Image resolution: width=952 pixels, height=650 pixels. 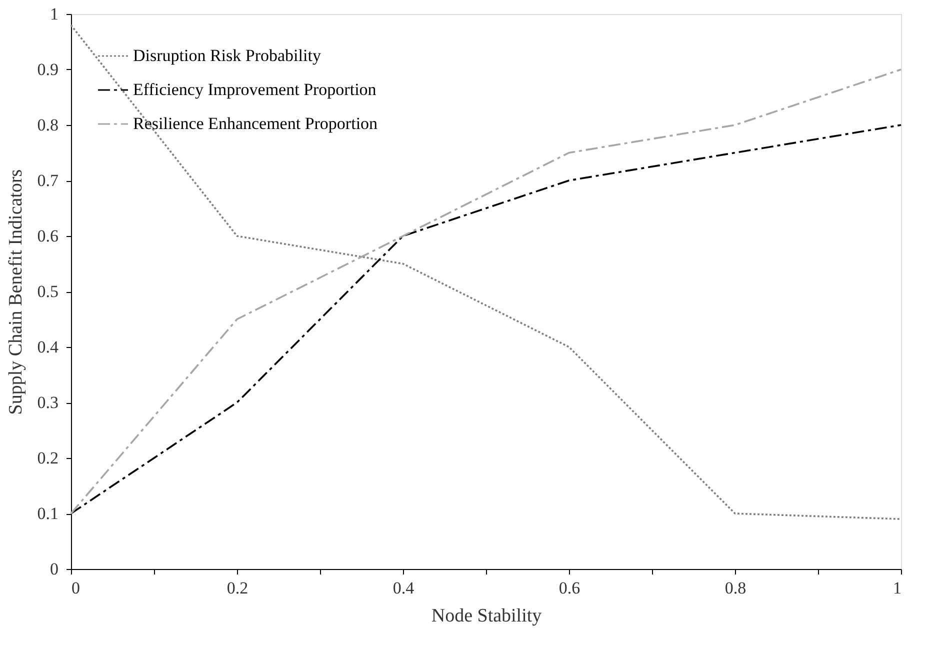 What do you see at coordinates (76, 588) in the screenshot?
I see `x-tick-label: 0` at bounding box center [76, 588].